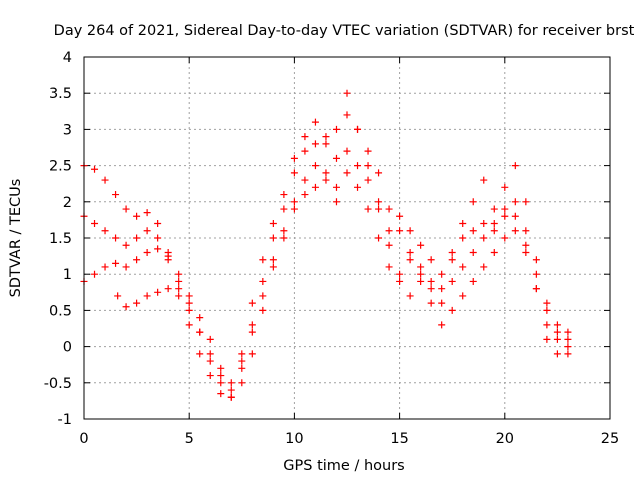 This screenshot has width=640, height=480. I want to click on y-tick-label: -0.5, so click(58, 384).